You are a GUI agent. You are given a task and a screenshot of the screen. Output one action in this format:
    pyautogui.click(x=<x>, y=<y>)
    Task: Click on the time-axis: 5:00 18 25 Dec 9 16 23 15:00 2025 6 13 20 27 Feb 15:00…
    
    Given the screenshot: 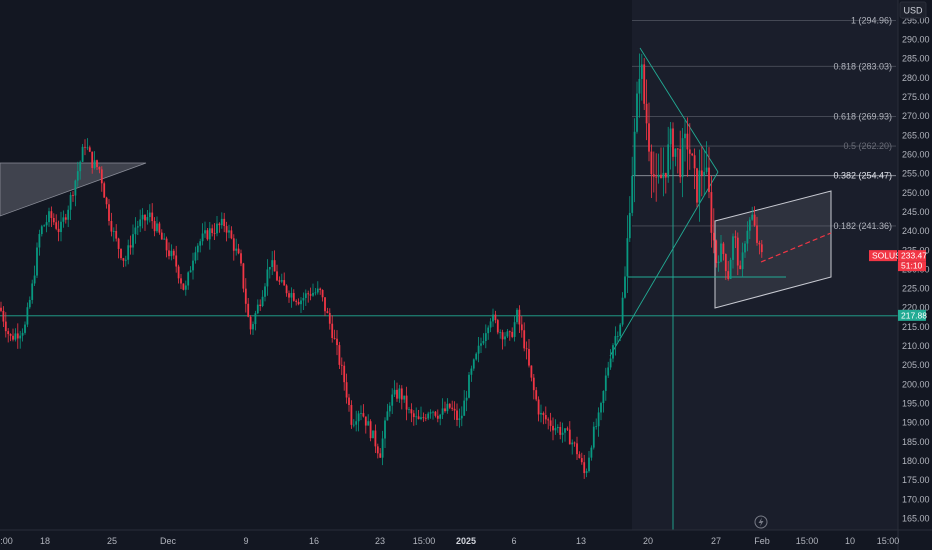 What is the action you would take?
    pyautogui.click(x=449, y=541)
    